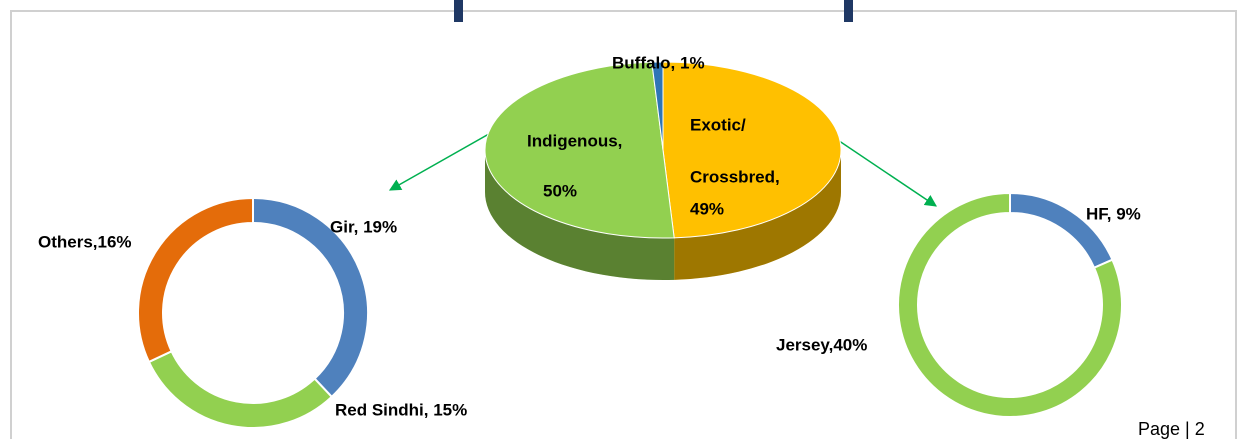 This screenshot has height=439, width=1248. Describe the element at coordinates (85, 241) in the screenshot. I see `data-label: Others,16%` at that location.